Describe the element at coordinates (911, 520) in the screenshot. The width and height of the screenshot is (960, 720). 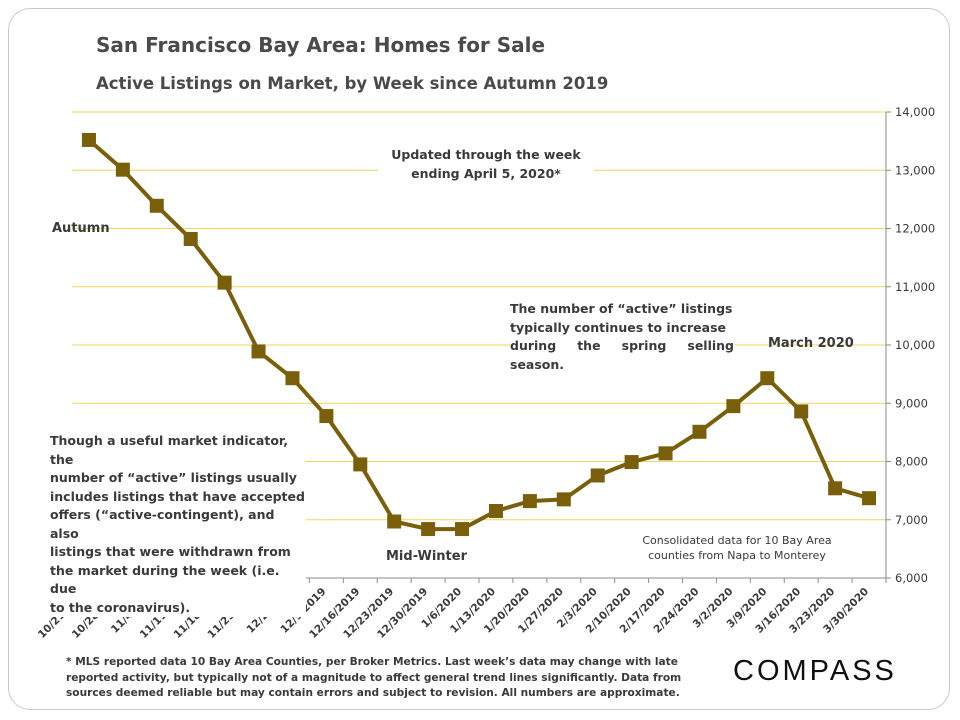
I see `y-tick-label: 7,000` at that location.